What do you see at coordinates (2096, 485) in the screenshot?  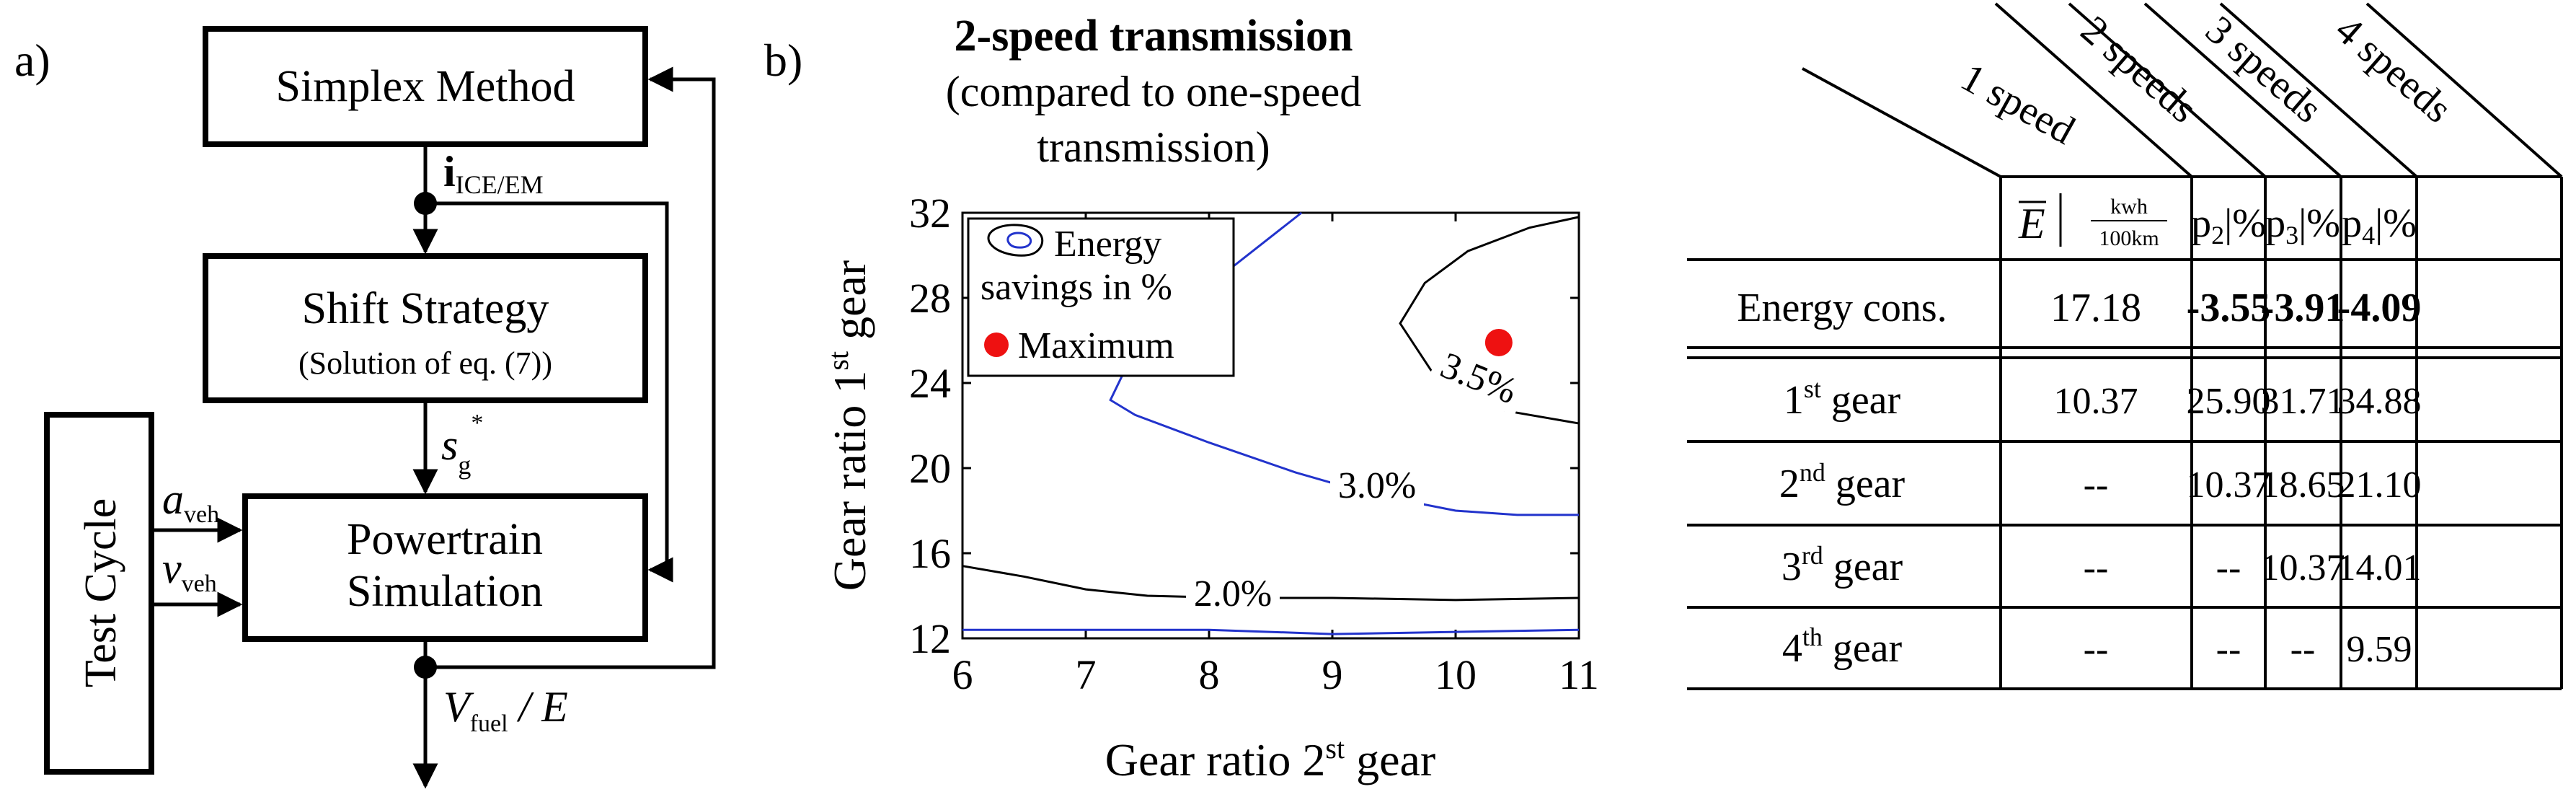 I see `cell-gear2-1speed: --` at bounding box center [2096, 485].